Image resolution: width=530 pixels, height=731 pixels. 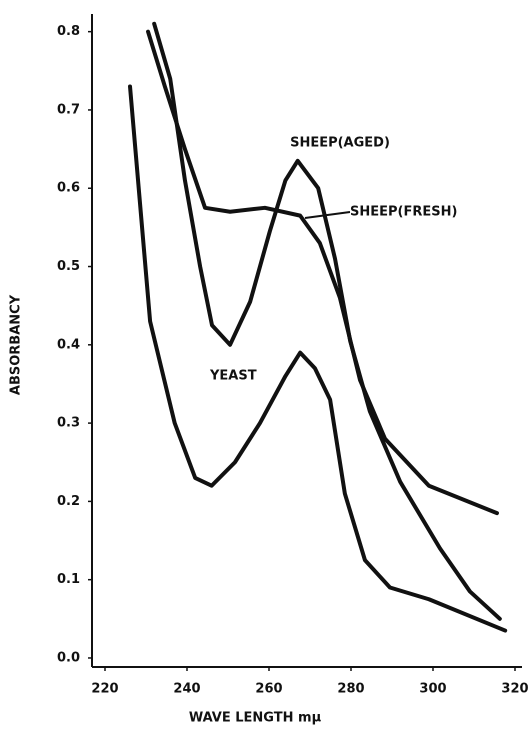 What do you see at coordinates (68, 657) in the screenshot?
I see `y-tick-label: 0.0` at bounding box center [68, 657].